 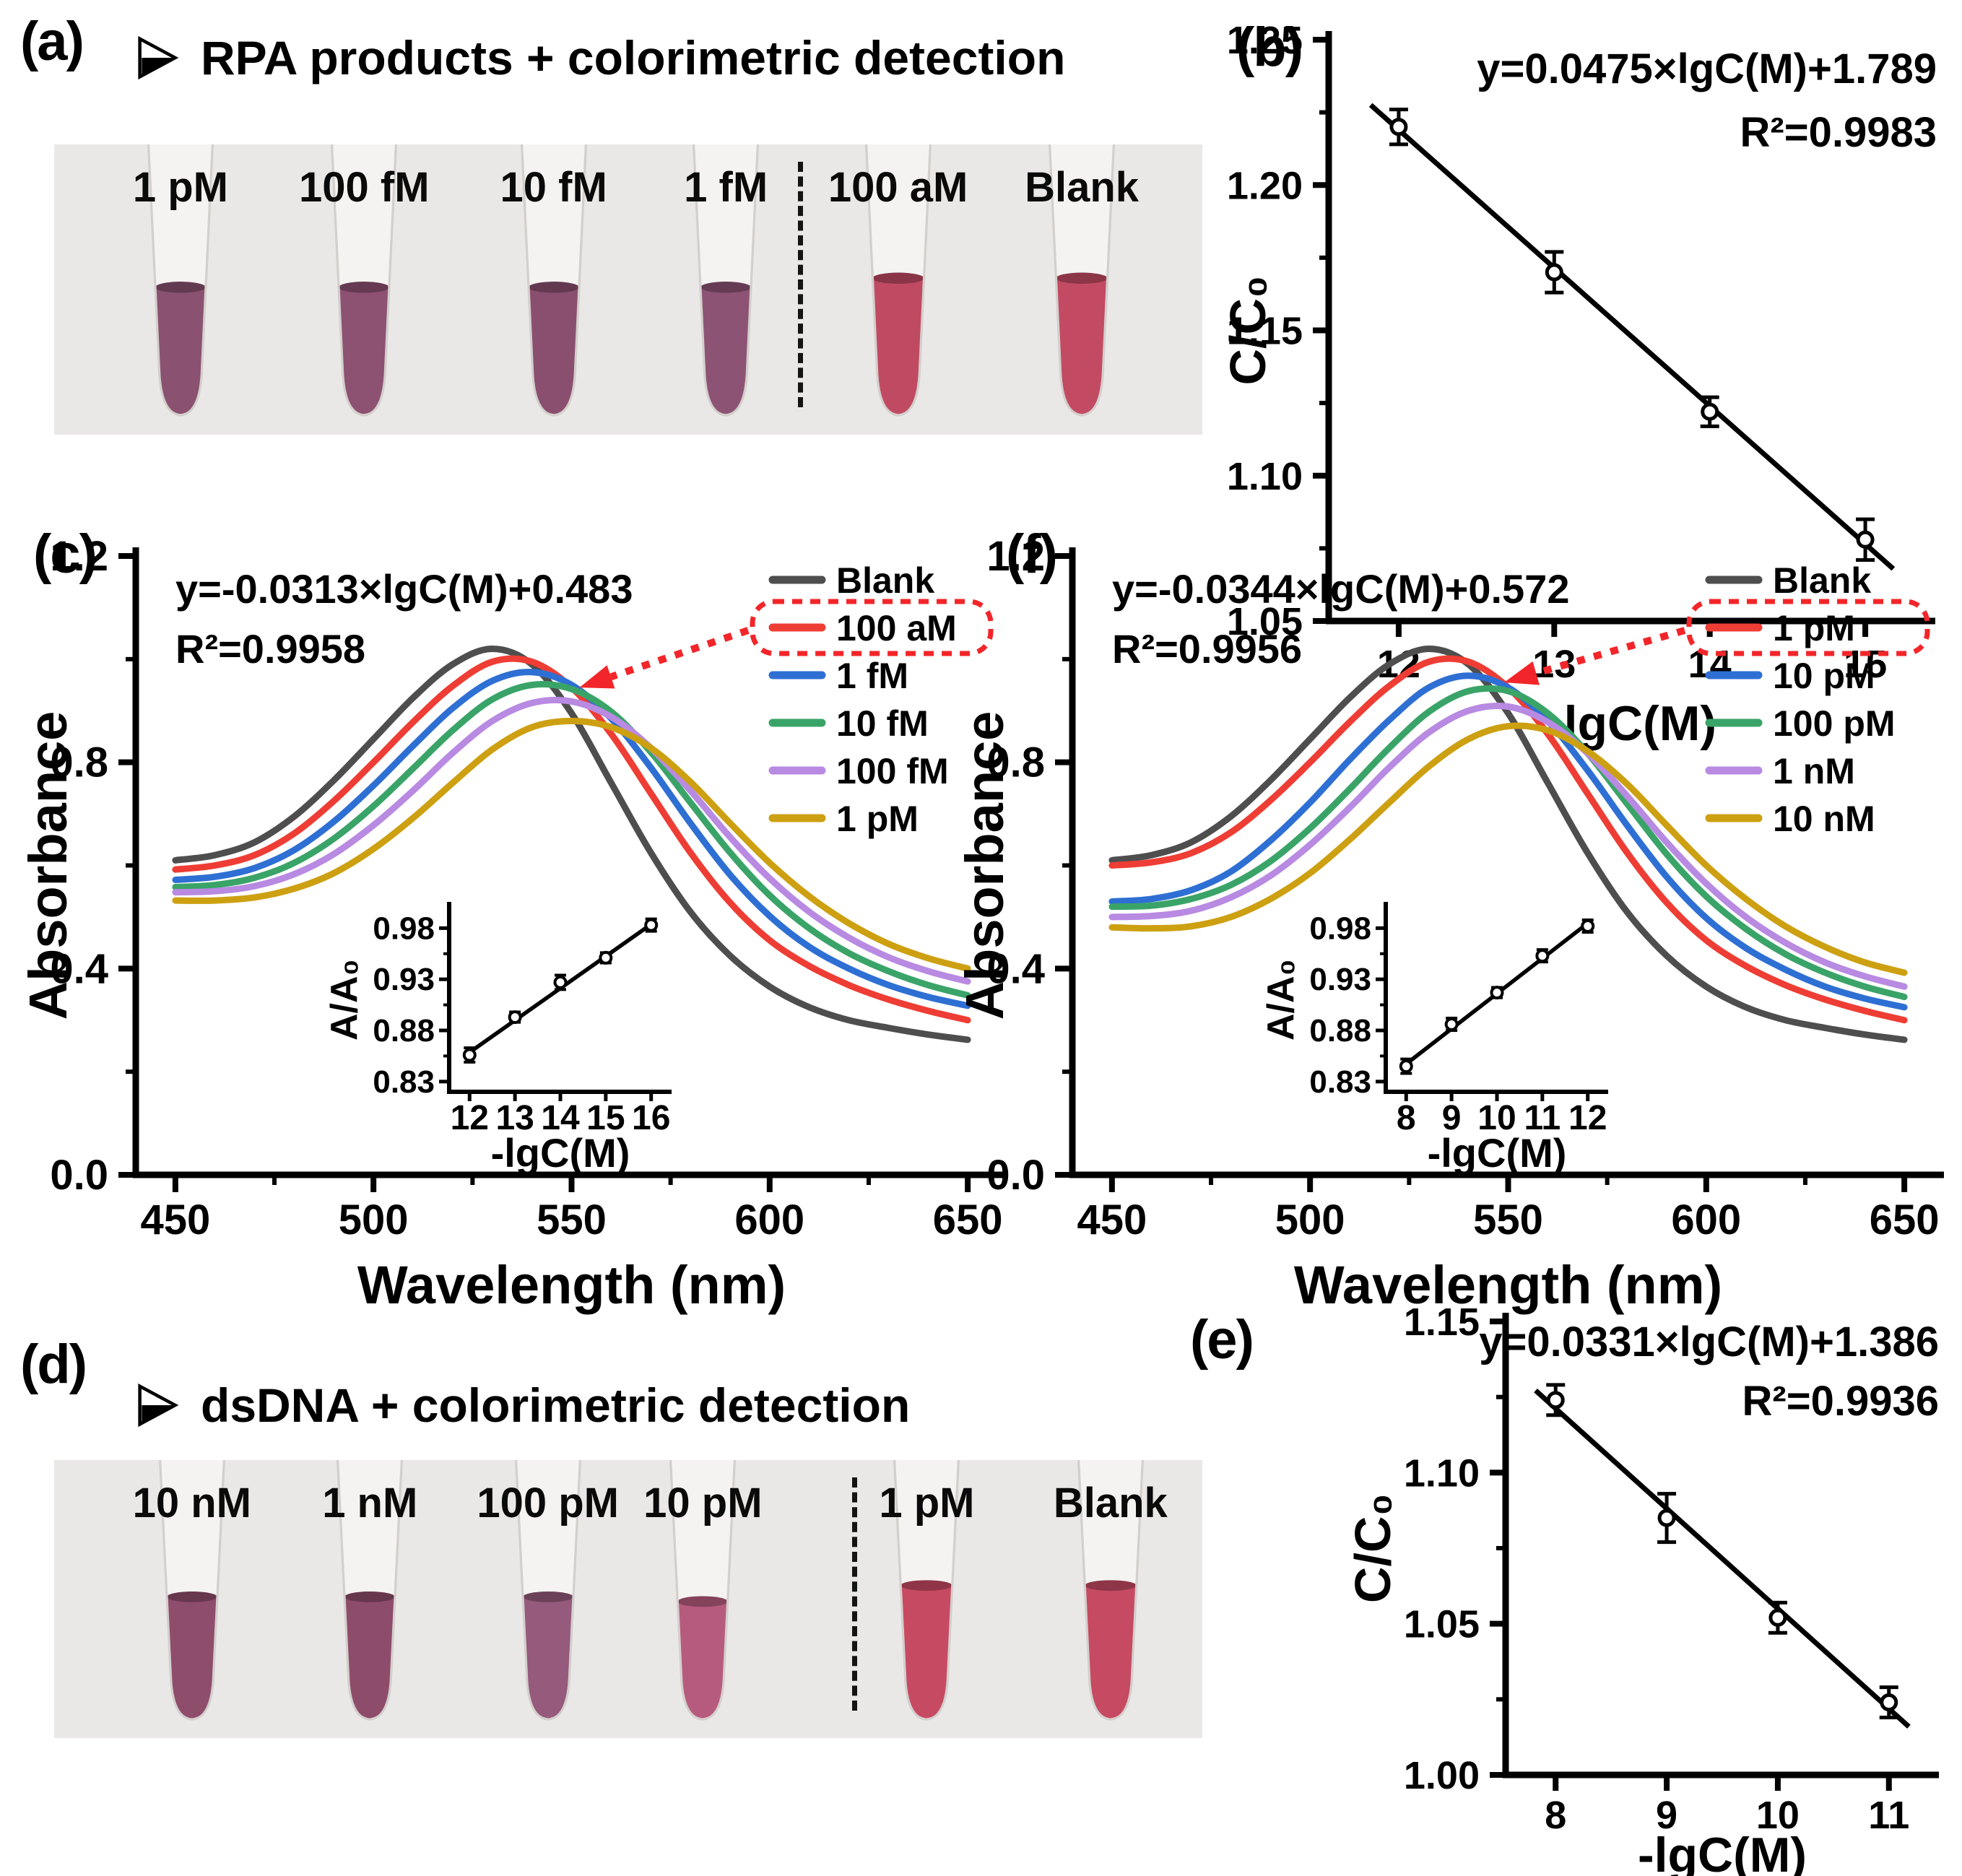 I want to click on x-tick-label: 650, so click(x=1905, y=1220).